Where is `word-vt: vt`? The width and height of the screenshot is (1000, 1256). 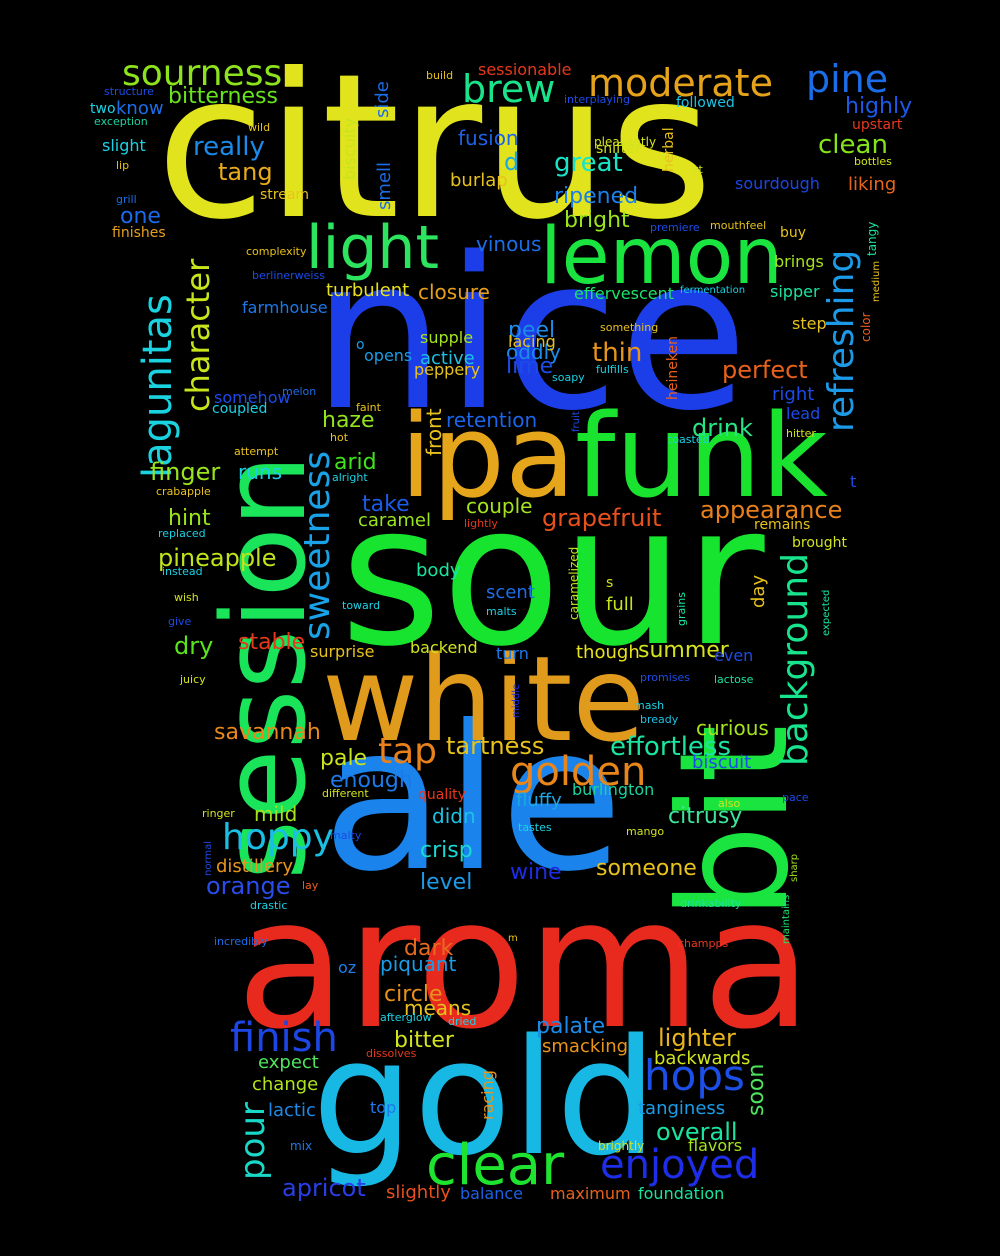 word-vt: vt is located at coordinates (697, 169).